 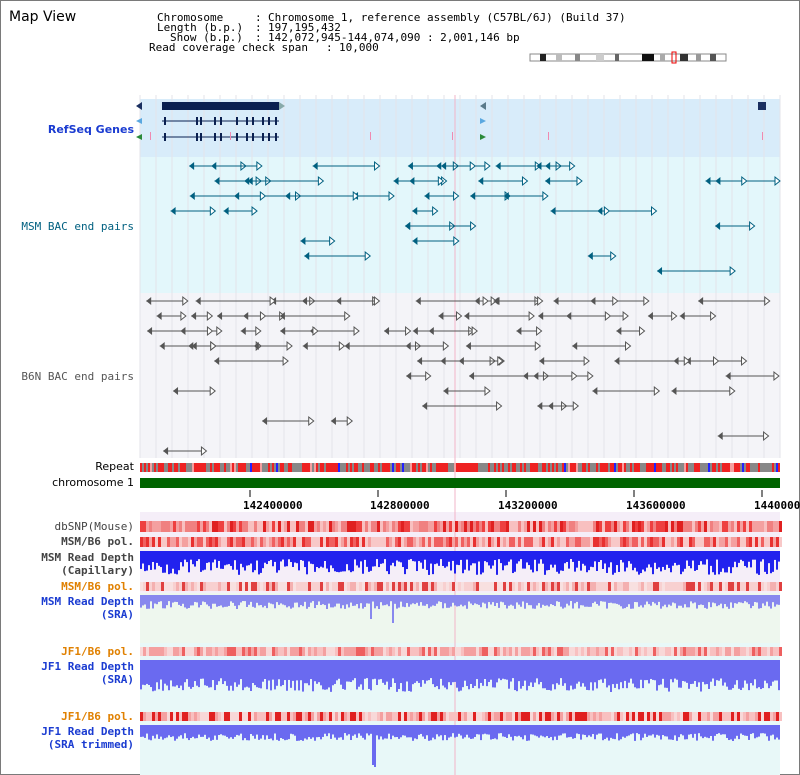 I want to click on length-sep: :, so click(x=258, y=27).